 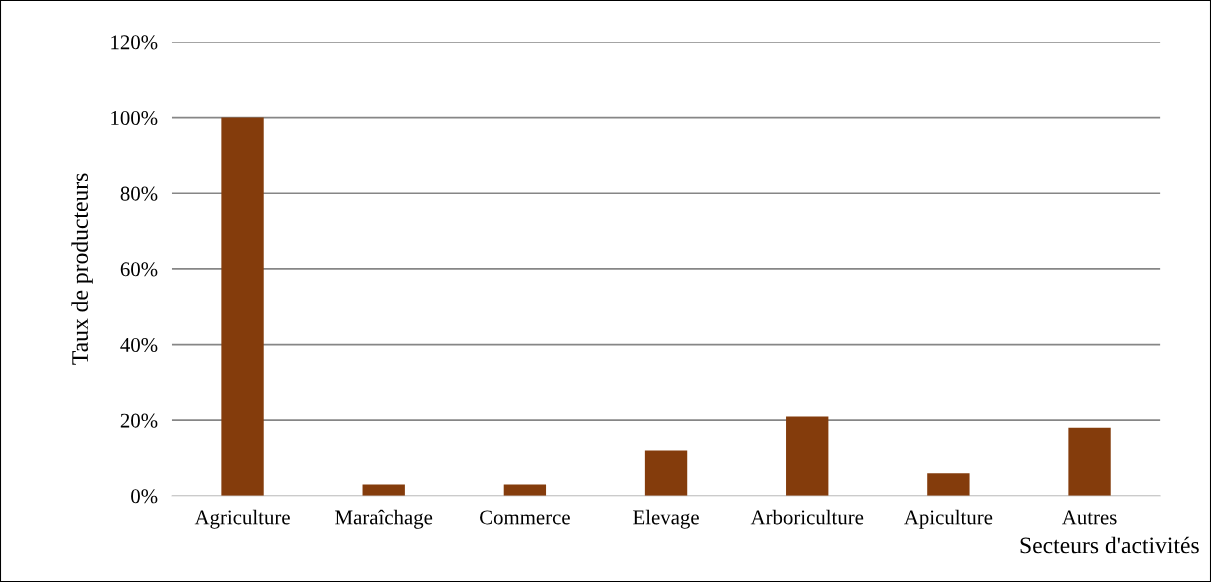 What do you see at coordinates (144, 496) in the screenshot?
I see `y-tick-label: 0%` at bounding box center [144, 496].